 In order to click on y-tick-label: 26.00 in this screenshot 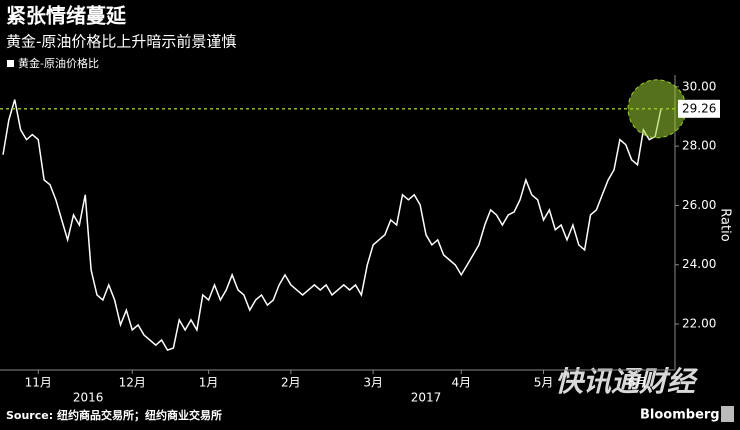, I will do `click(699, 205)`.